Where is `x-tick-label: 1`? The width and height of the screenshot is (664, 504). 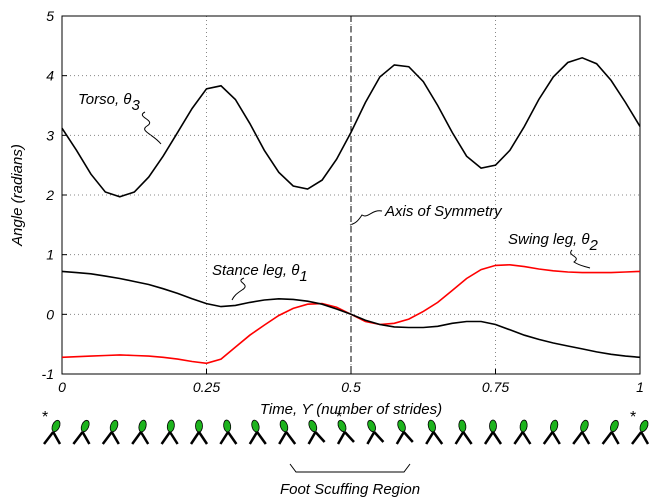 x-tick-label: 1 is located at coordinates (640, 387).